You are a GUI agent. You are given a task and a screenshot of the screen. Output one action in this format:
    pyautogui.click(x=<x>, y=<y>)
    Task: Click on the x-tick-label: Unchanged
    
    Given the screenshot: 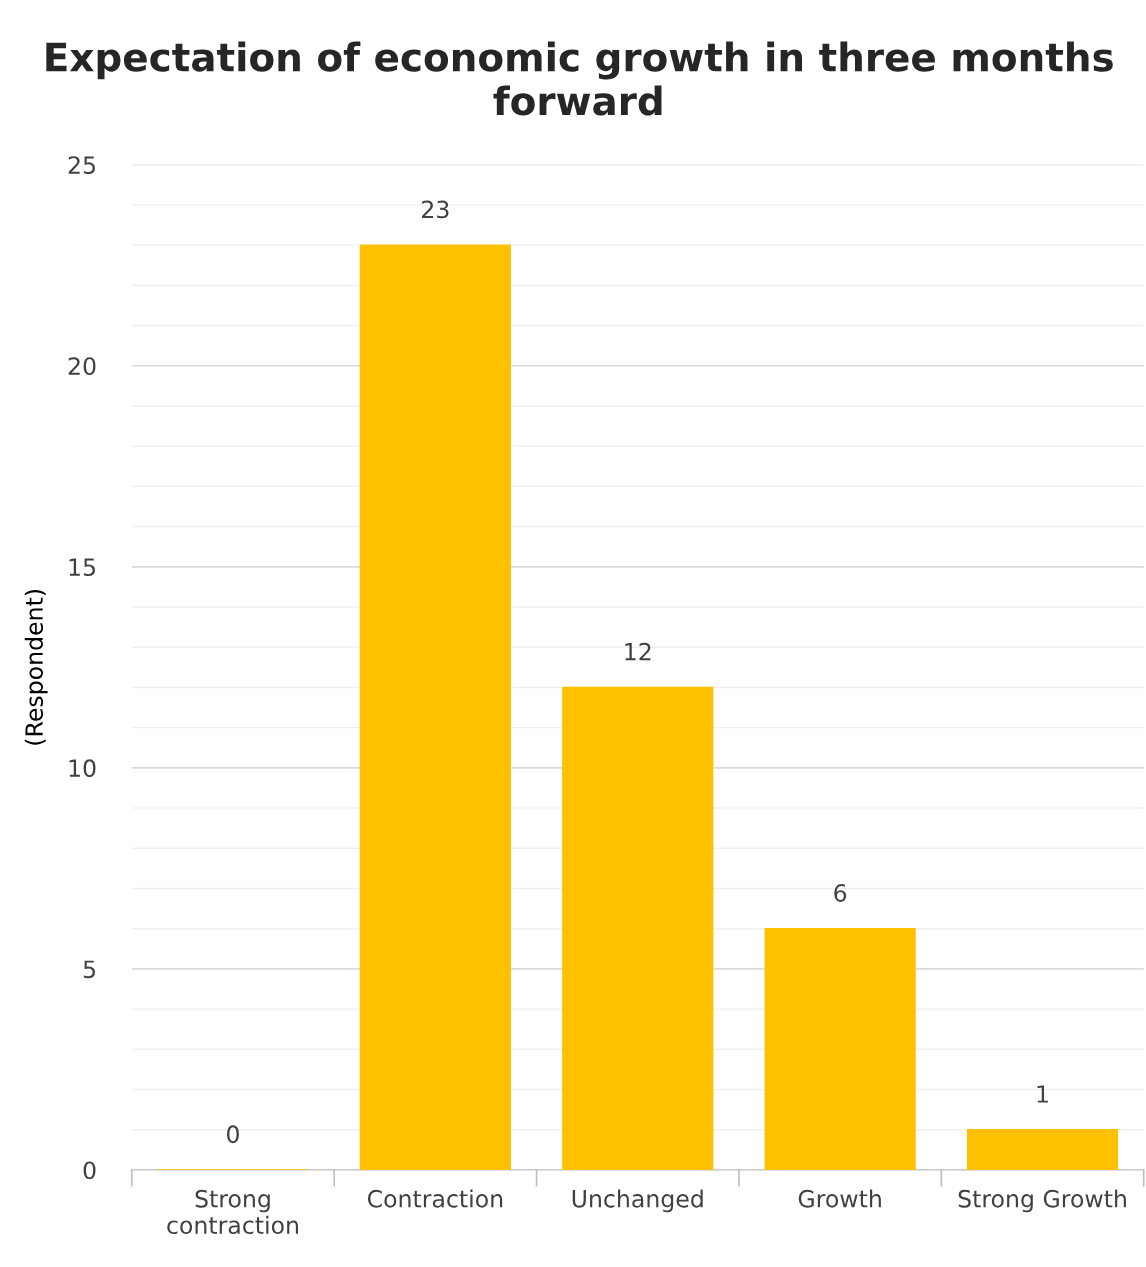 What is the action you would take?
    pyautogui.click(x=637, y=1201)
    